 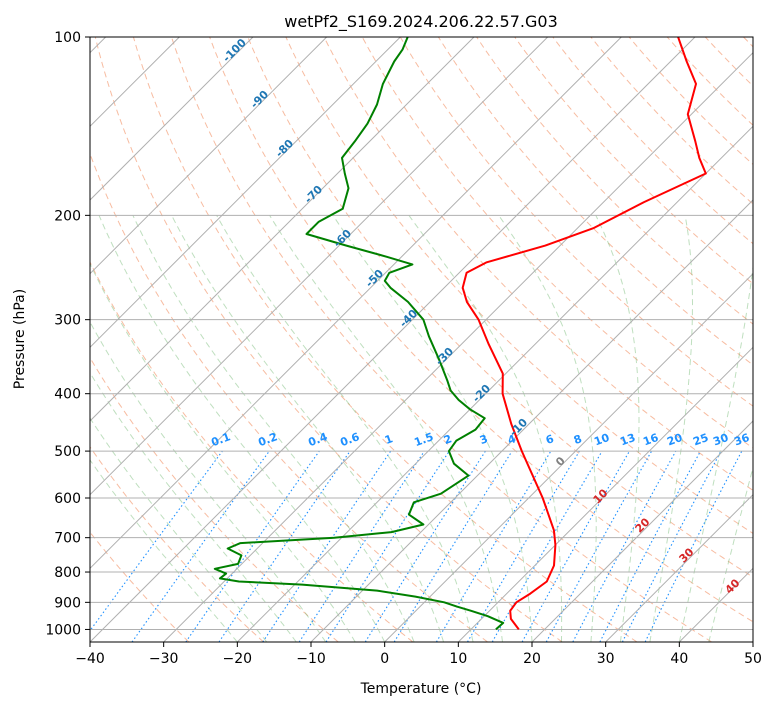 What do you see at coordinates (674, 440) in the screenshot?
I see `mixing-ratio-label: 20` at bounding box center [674, 440].